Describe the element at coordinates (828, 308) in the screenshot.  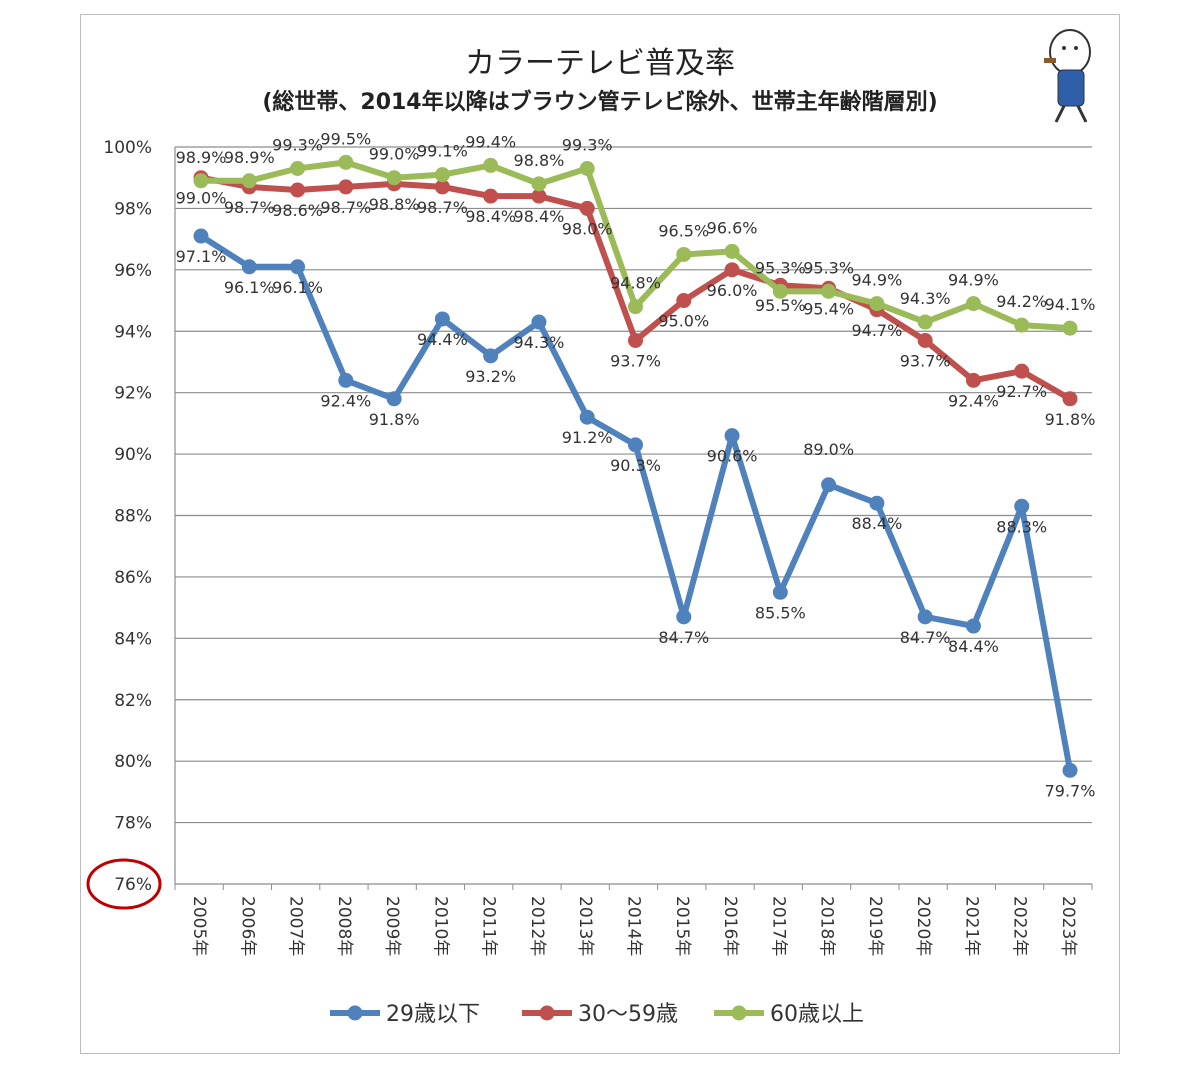
I see `data-label: 95.4%` at that location.